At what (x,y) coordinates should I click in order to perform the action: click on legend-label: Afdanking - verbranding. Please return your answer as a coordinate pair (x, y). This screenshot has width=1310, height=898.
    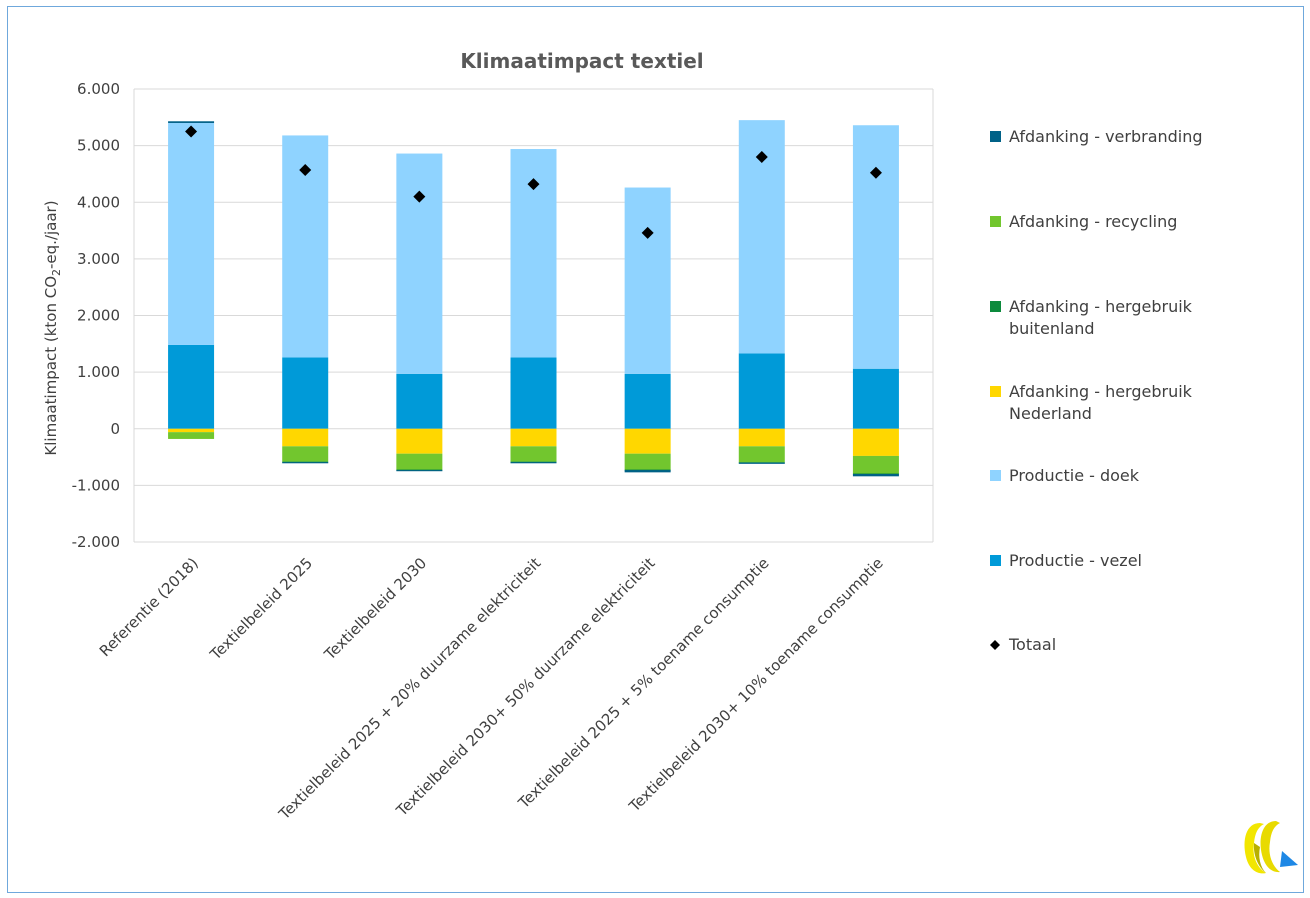
    Looking at the image, I should click on (1106, 136).